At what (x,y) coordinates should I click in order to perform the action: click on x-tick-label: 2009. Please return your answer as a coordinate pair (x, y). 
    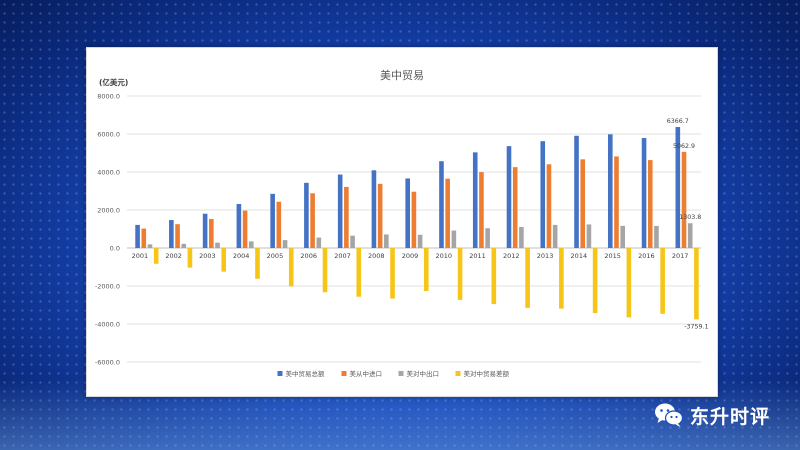
    Looking at the image, I should click on (410, 256).